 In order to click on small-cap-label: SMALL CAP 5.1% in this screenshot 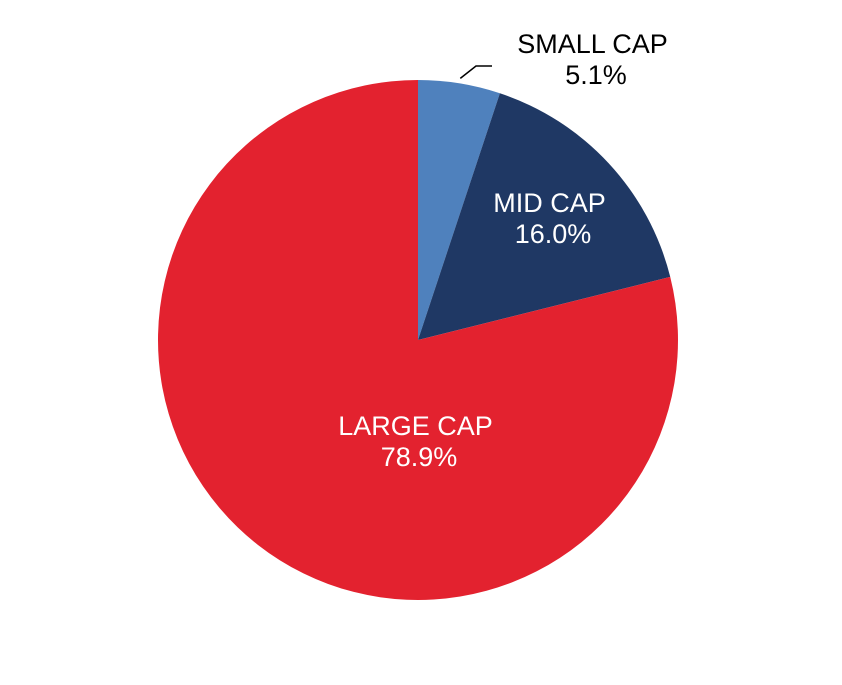, I will do `click(596, 59)`.